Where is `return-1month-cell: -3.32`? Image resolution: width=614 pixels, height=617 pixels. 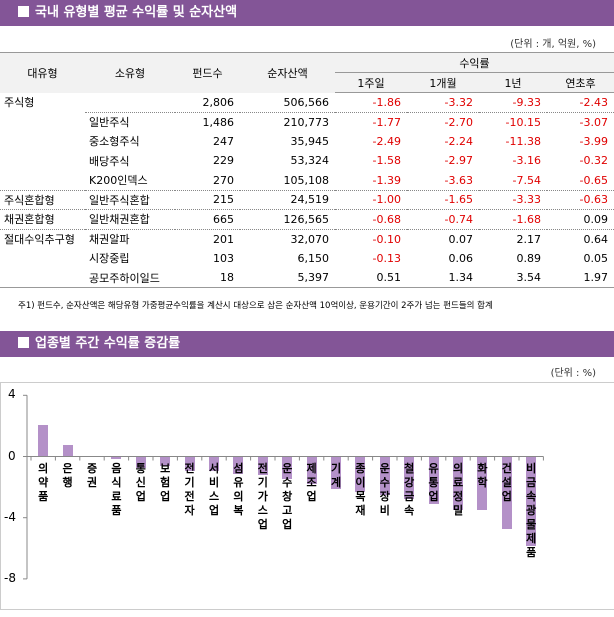
return-1month-cell: -3.32 is located at coordinates (443, 102).